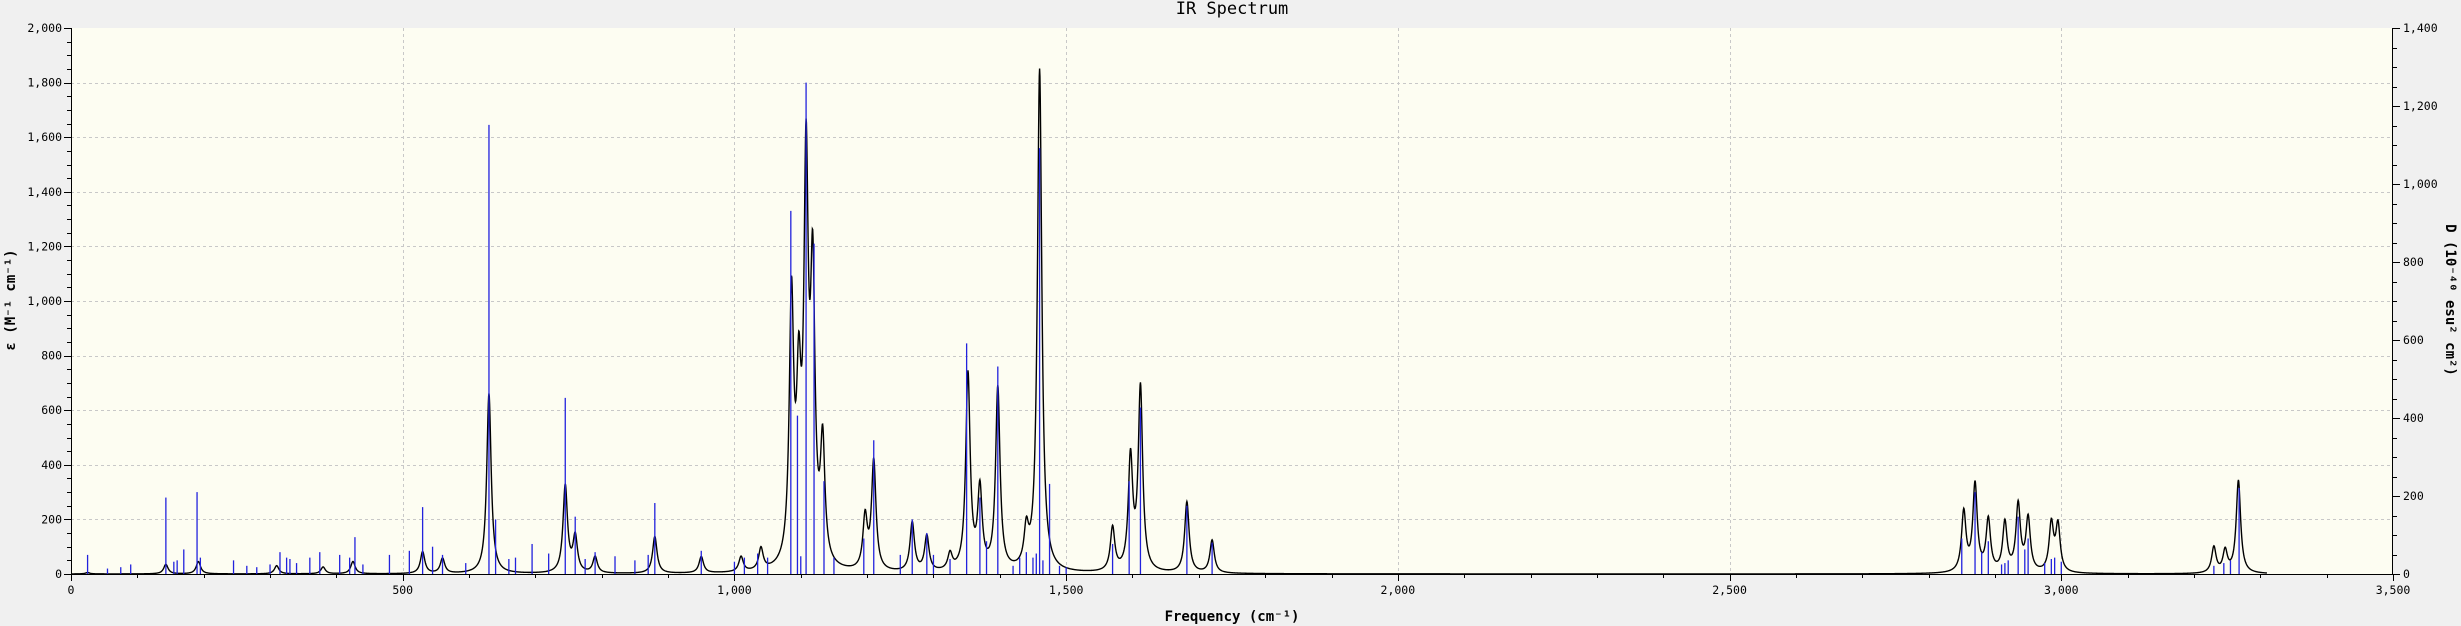 The image size is (2461, 626). What do you see at coordinates (2413, 496) in the screenshot?
I see `y2-tick-label: 200` at bounding box center [2413, 496].